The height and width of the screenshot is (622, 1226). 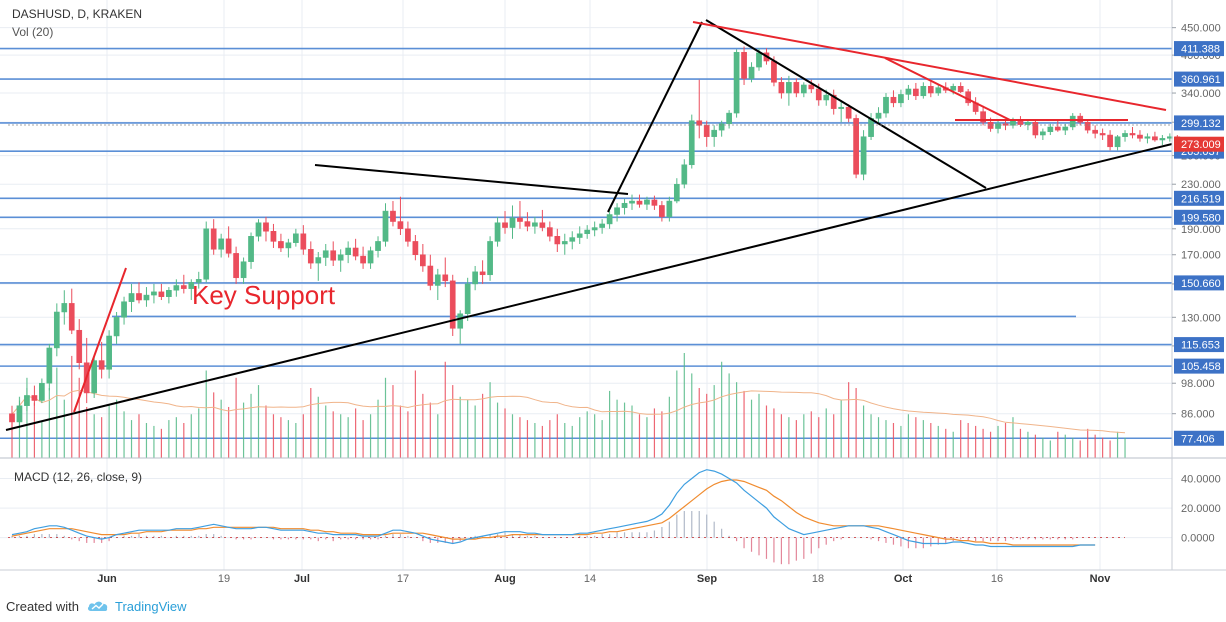 I want to click on decline-trendline, so click(x=846, y=104).